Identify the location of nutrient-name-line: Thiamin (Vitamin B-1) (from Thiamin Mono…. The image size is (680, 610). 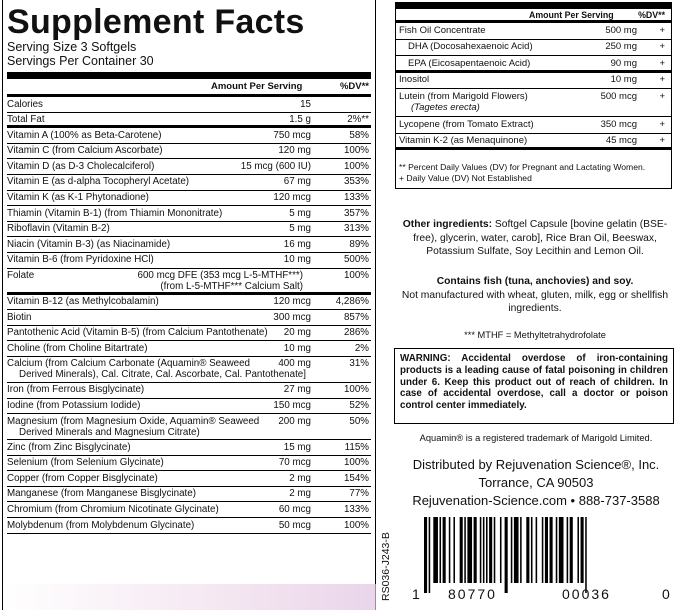
(115, 213).